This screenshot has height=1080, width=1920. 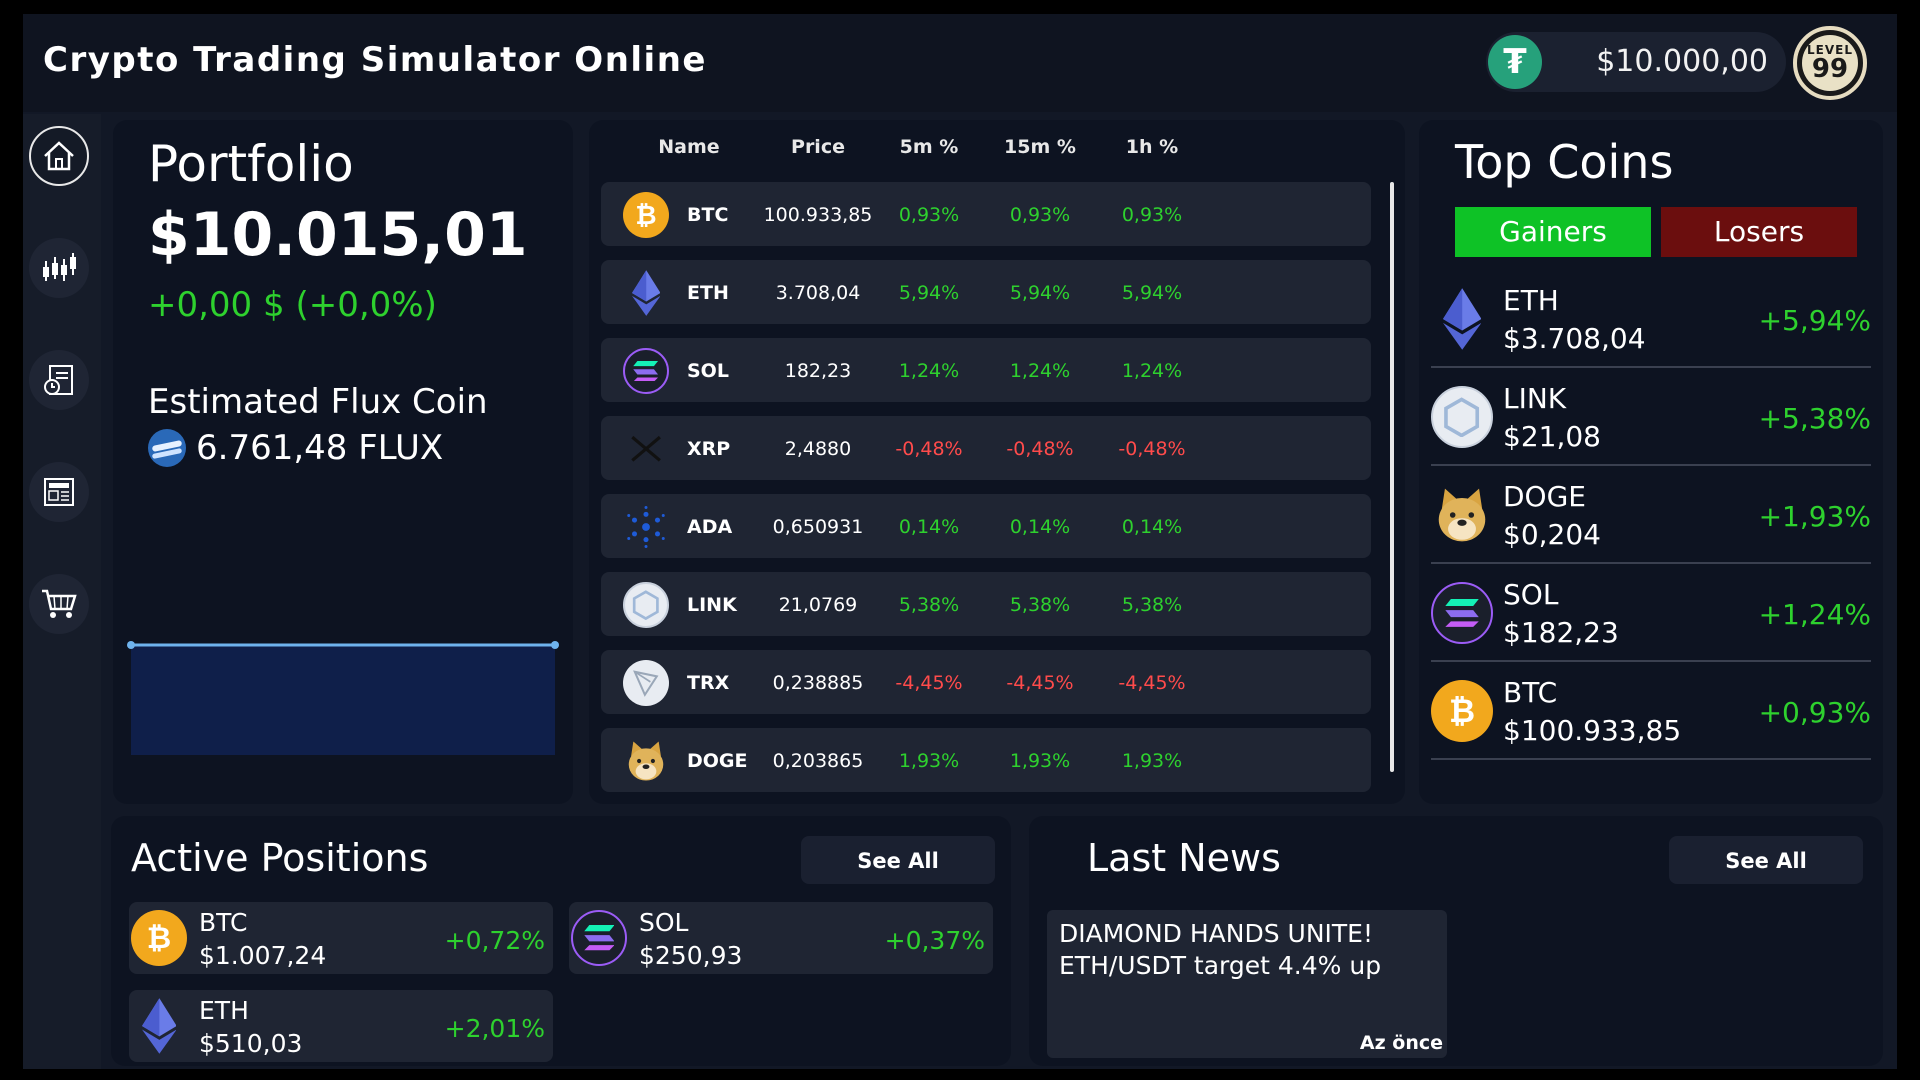 I want to click on market-row-xrp: XRP 2,4880 -0,48% -0,48% -0,48%, so click(x=986, y=448).